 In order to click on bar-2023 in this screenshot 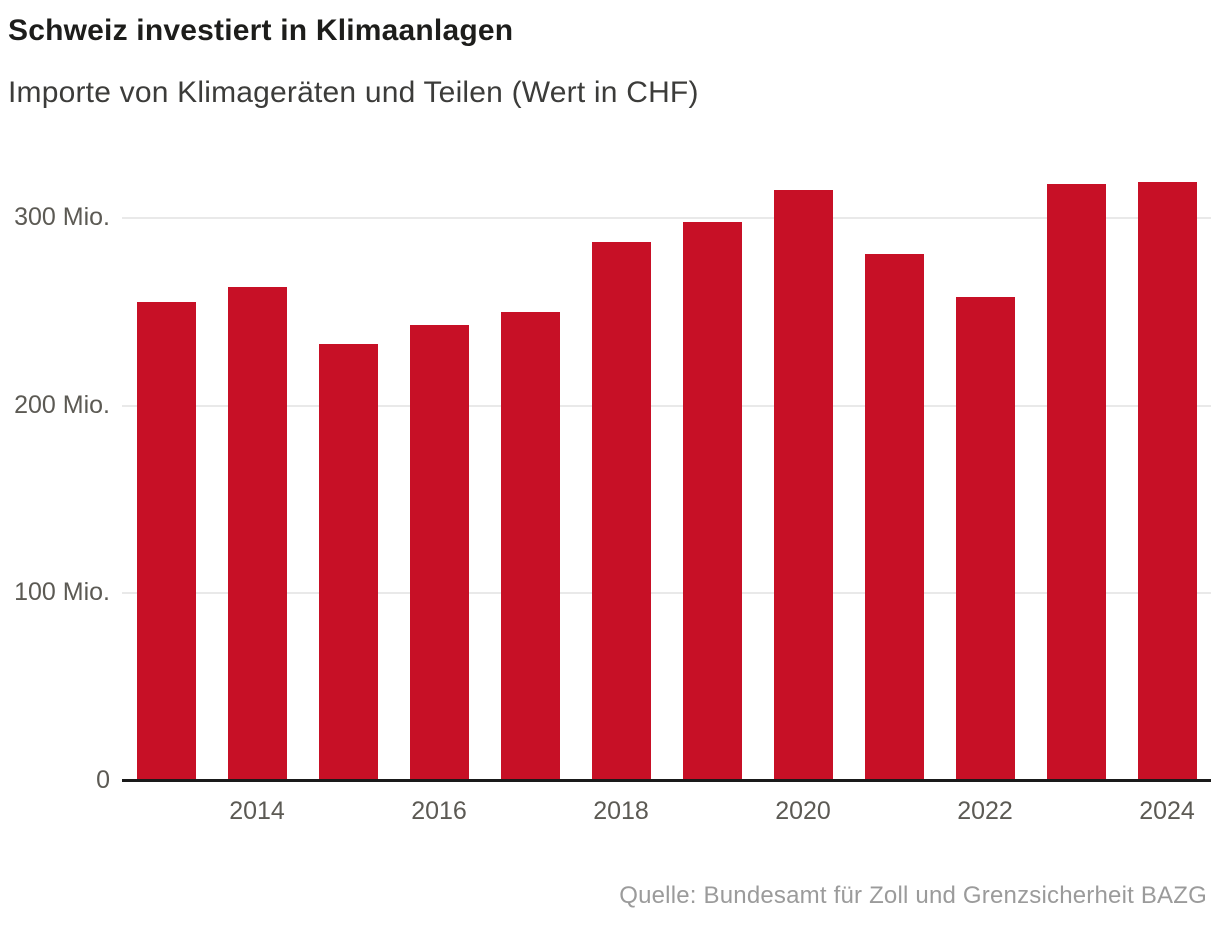, I will do `click(1076, 482)`.